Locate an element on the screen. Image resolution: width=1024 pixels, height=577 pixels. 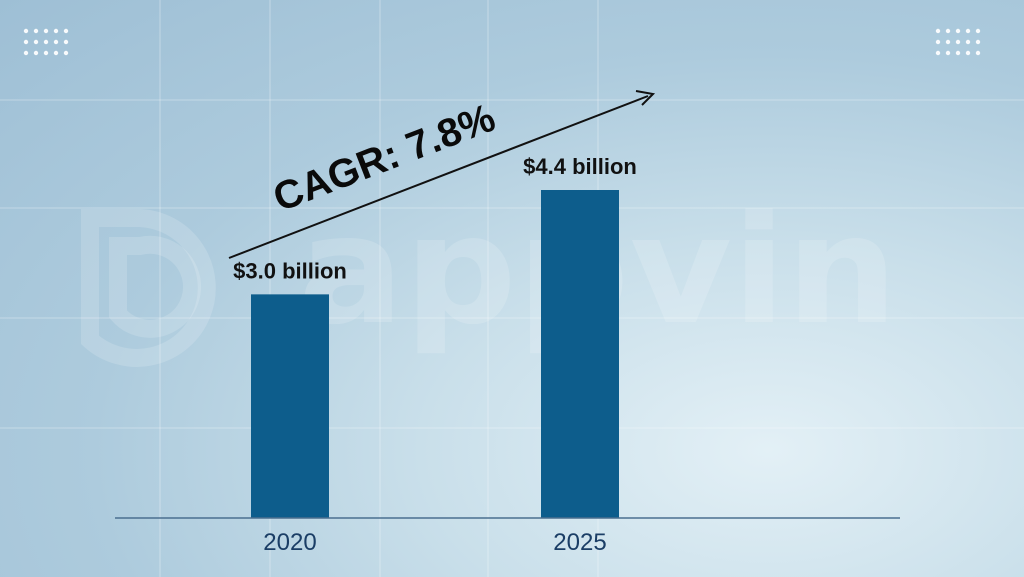
x-tick-label-2025: 2025 is located at coordinates (579, 542).